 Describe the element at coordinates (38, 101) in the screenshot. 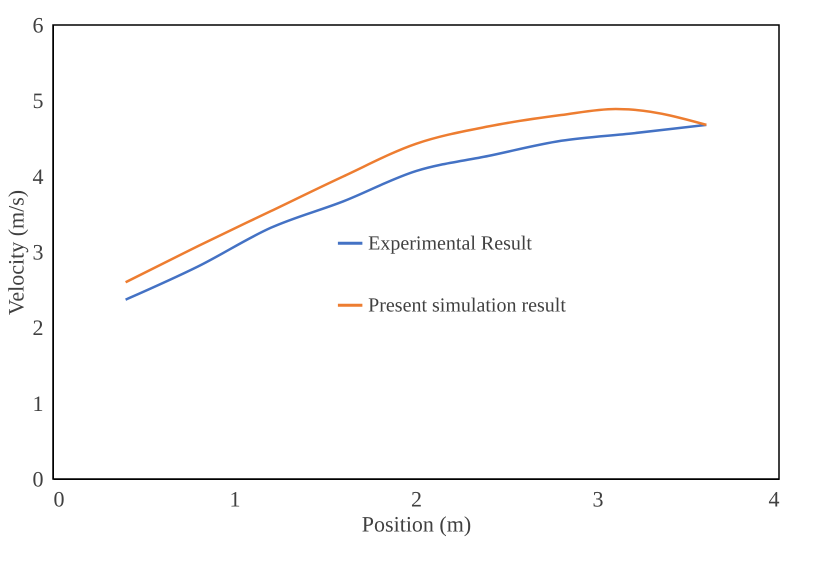

I see `y-tick-label: 5` at that location.